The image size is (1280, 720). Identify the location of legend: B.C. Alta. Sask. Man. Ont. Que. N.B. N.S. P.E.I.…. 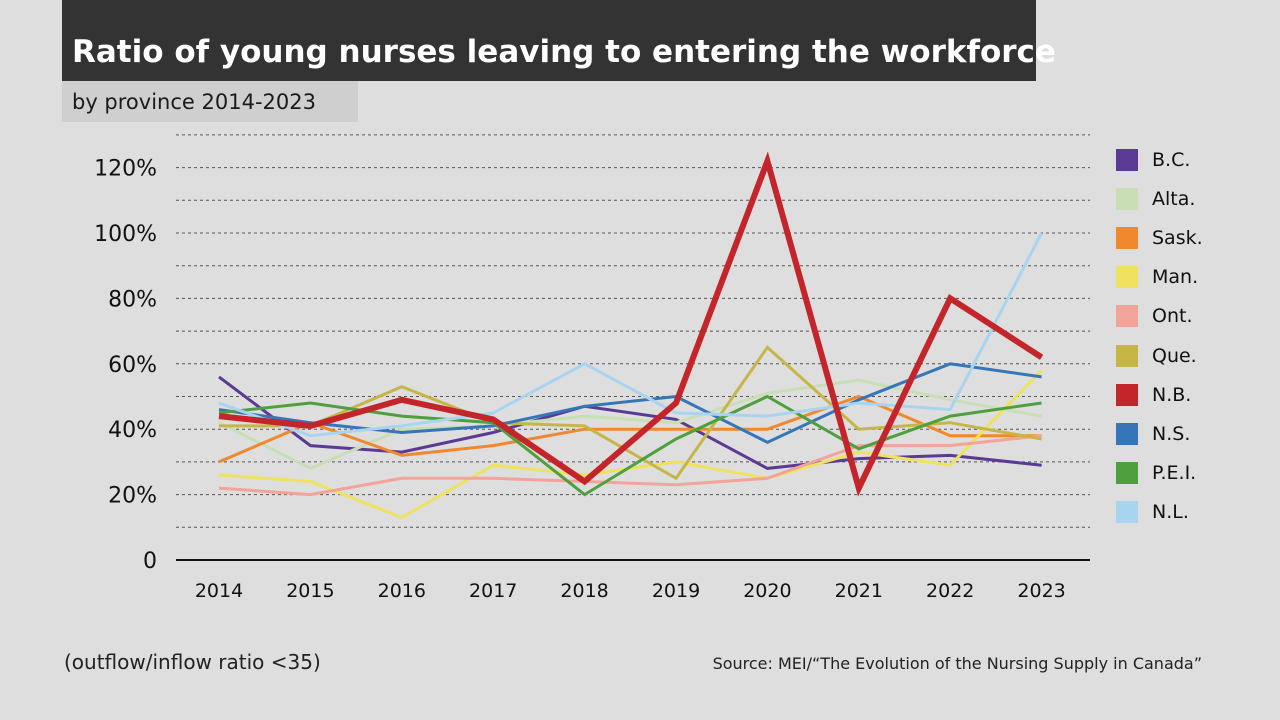
(1159, 336).